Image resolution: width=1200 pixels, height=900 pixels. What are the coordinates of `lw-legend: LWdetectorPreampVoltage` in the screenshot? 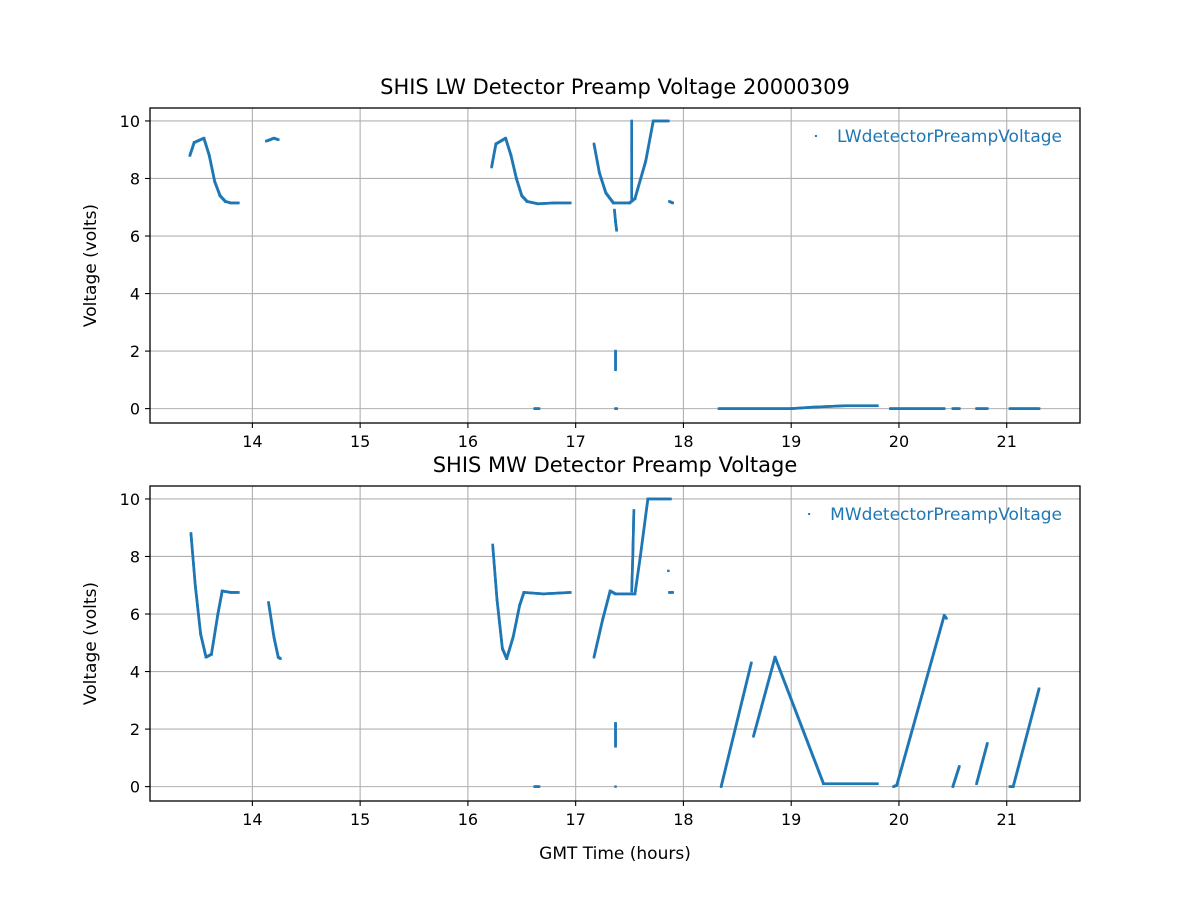 It's located at (938, 137).